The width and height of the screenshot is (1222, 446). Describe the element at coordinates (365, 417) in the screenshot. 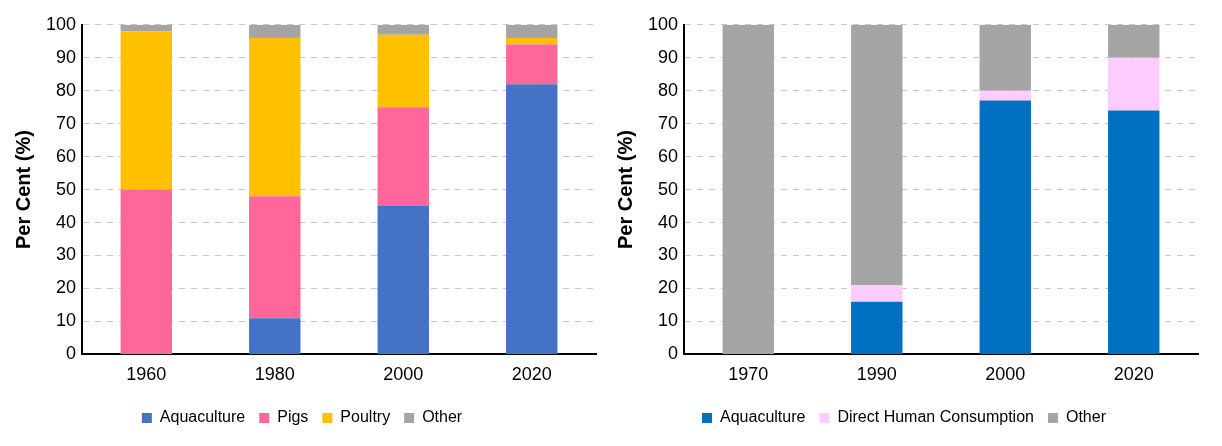

I see `legend-label: Poultry` at that location.